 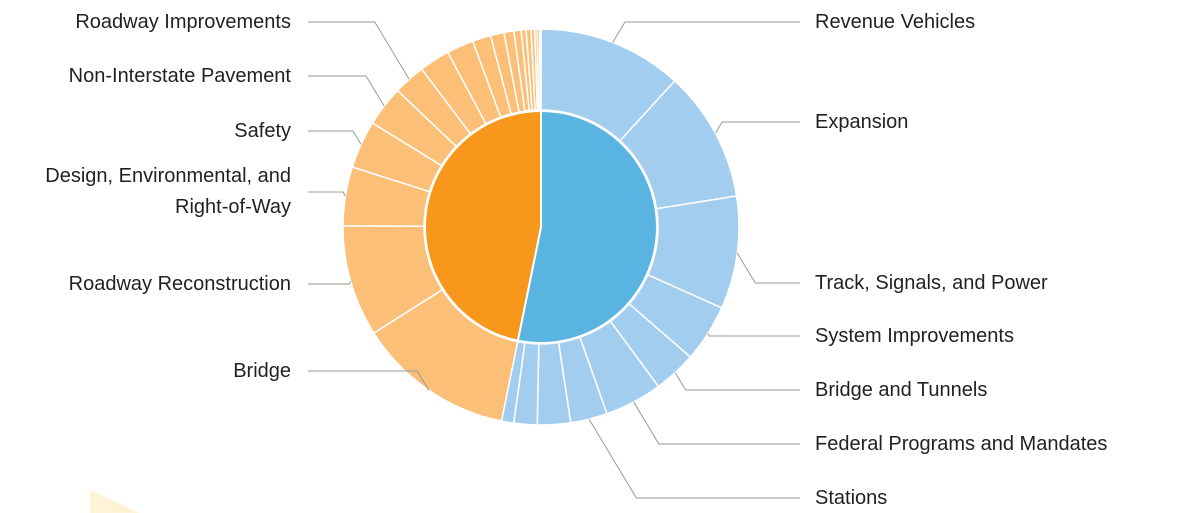 What do you see at coordinates (115, 501) in the screenshot?
I see `decoration` at bounding box center [115, 501].